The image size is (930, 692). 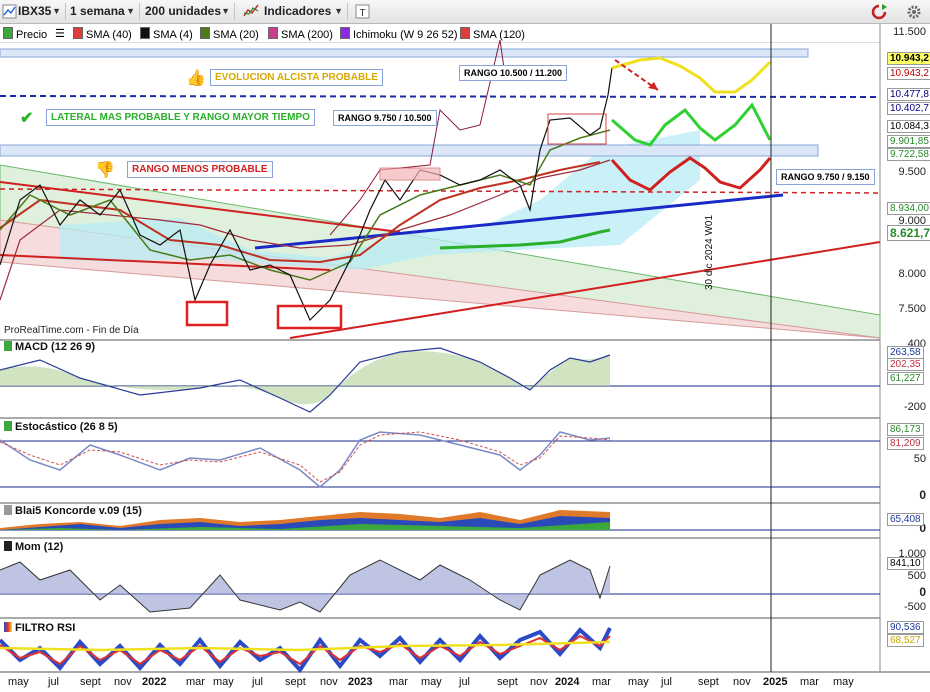 What do you see at coordinates (399, 34) in the screenshot?
I see `legend-item-ichimoku: Ichimoku (W 9 26 52)` at bounding box center [399, 34].